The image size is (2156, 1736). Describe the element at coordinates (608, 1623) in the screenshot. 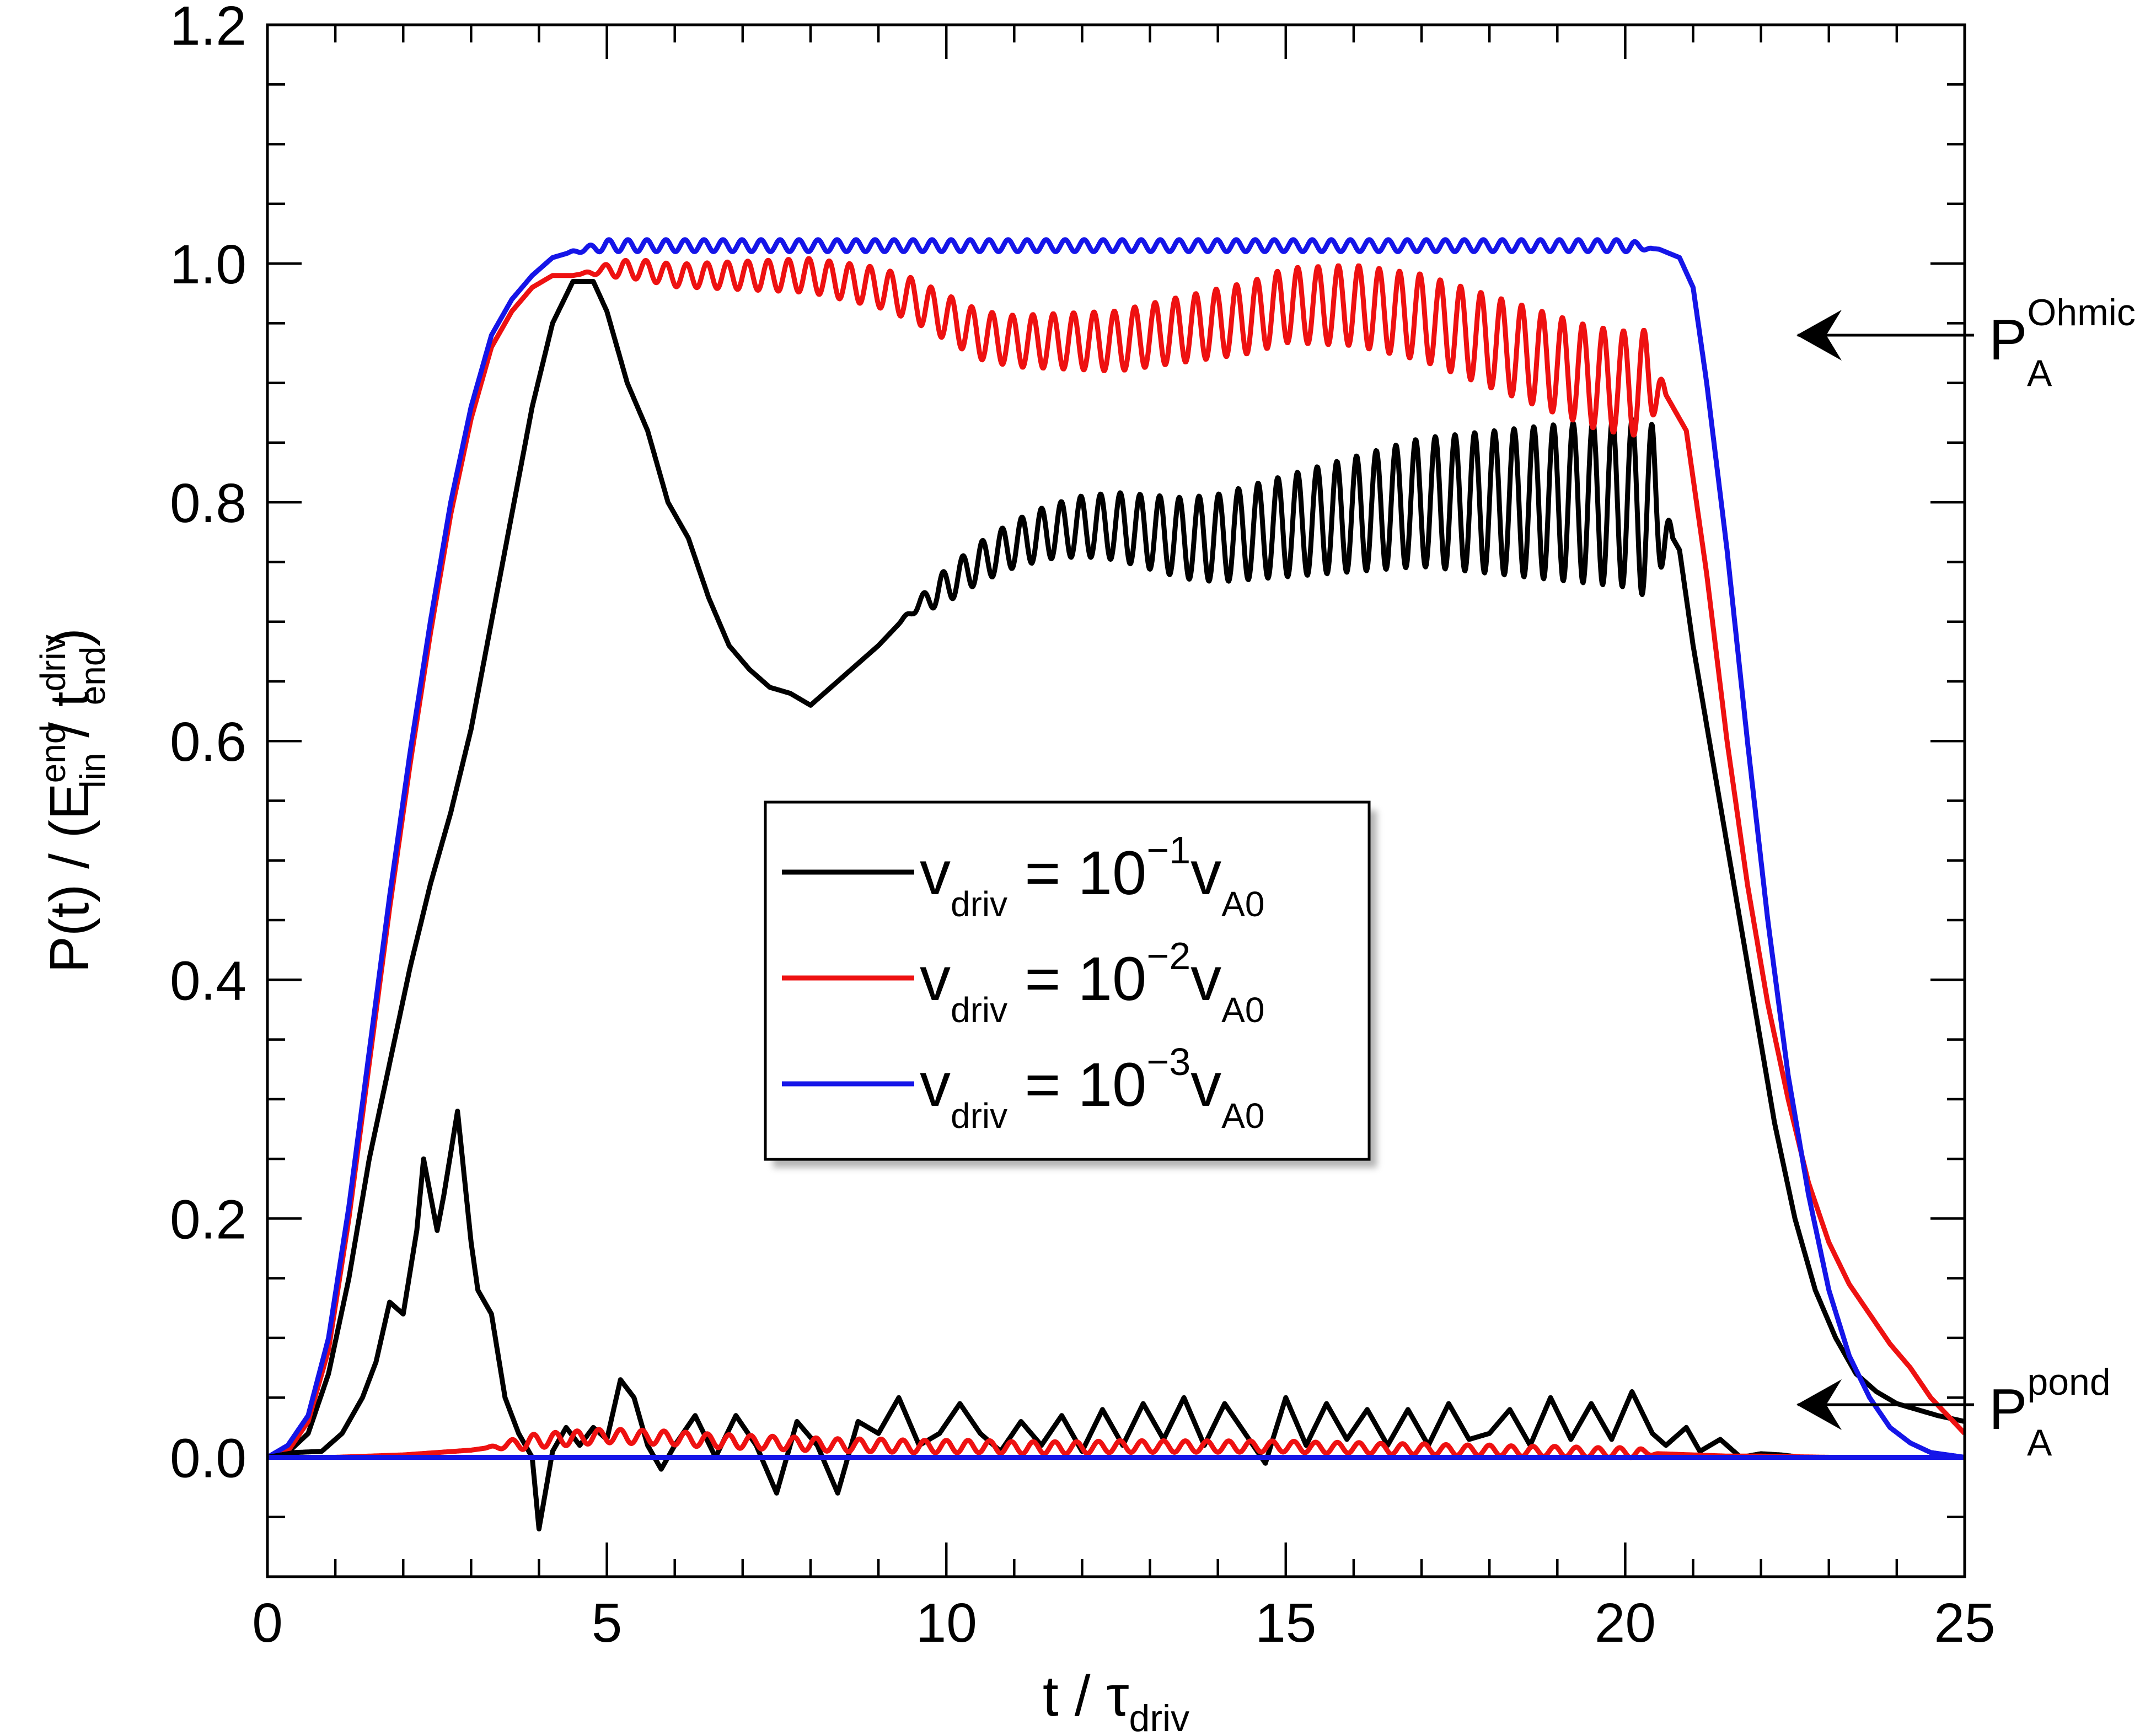

I see `x-tick-label: 5` at that location.